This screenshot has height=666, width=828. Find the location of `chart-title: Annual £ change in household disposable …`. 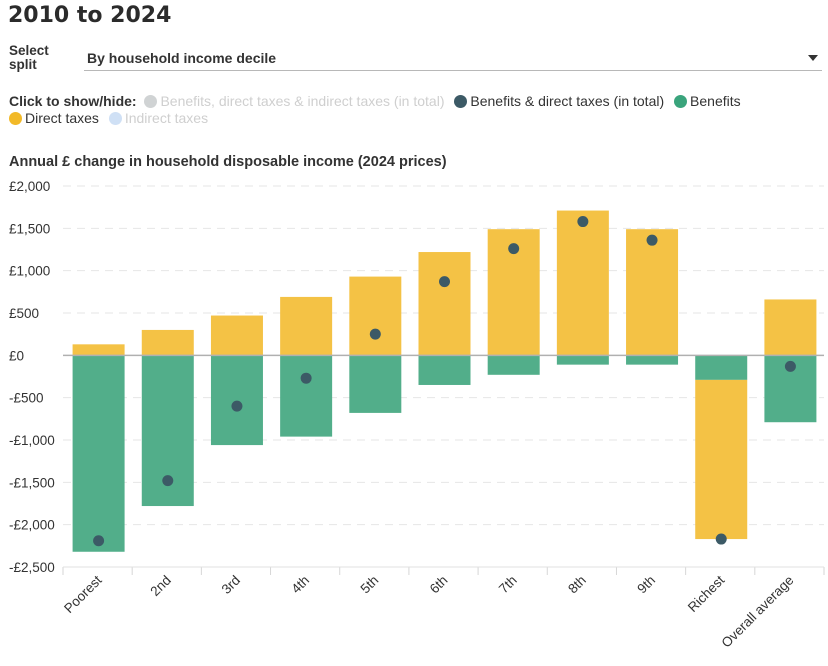

chart-title: Annual £ change in household disposable … is located at coordinates (228, 162).